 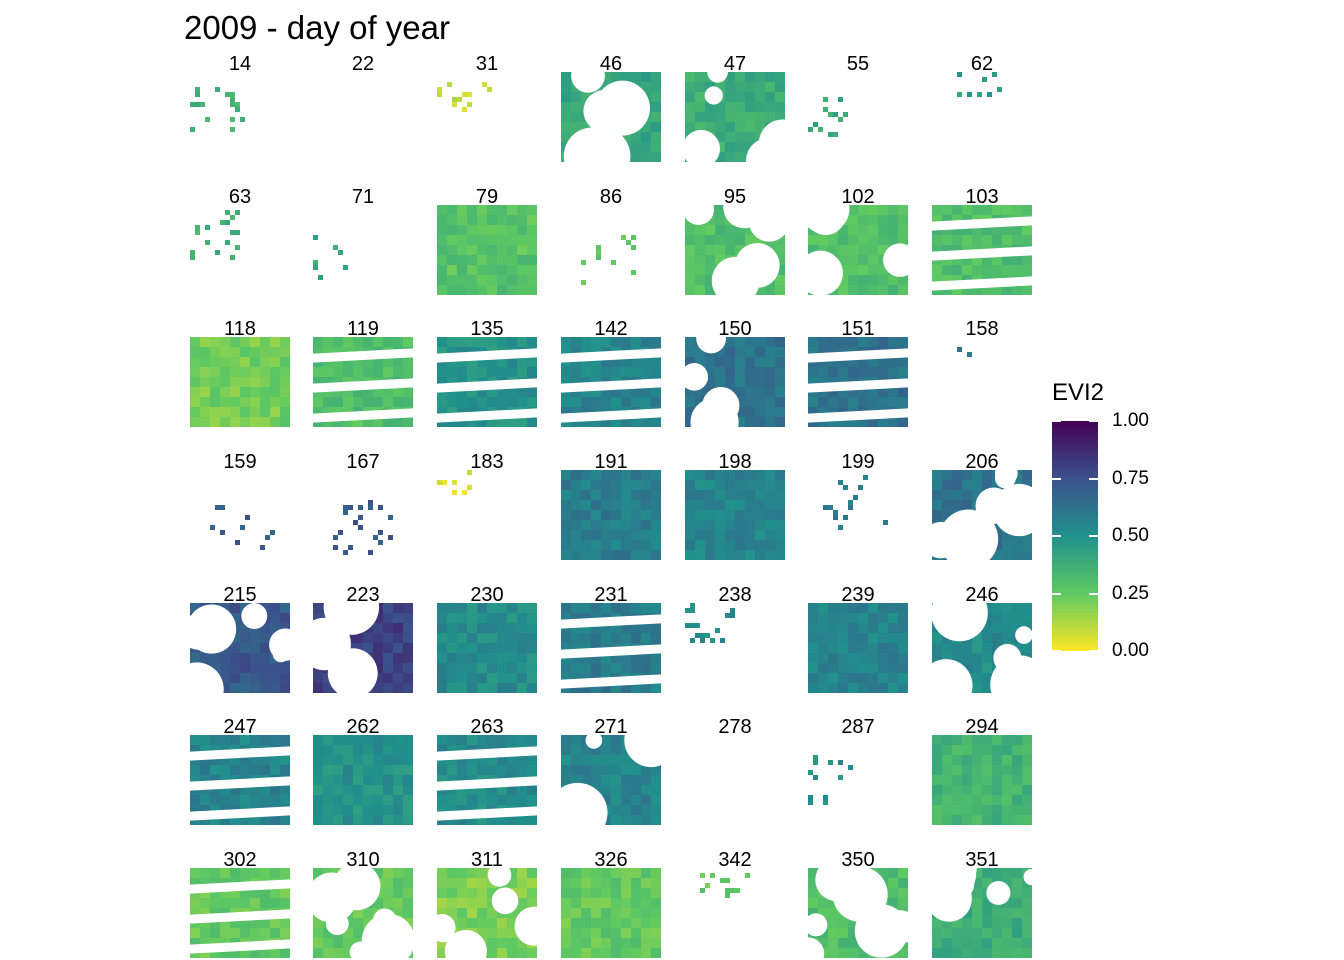 What do you see at coordinates (697, 377) in the screenshot?
I see `missing-data-gap` at bounding box center [697, 377].